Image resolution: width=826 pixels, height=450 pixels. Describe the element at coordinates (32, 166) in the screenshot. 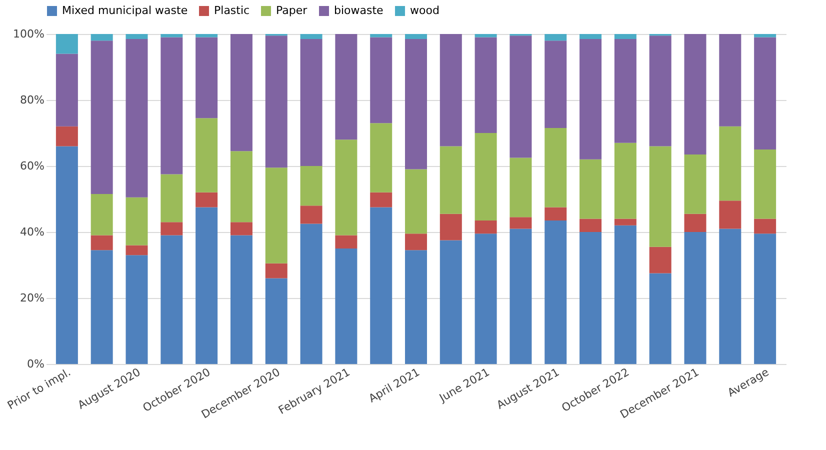

I see `y-tick-label: 60%` at that location.